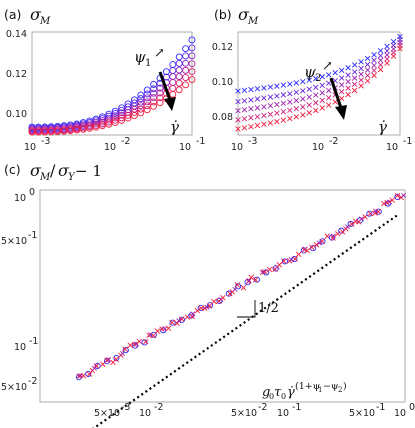 Image resolution: width=415 pixels, height=428 pixels. I want to click on panel-a-xtick-0: 10, so click(30, 147).